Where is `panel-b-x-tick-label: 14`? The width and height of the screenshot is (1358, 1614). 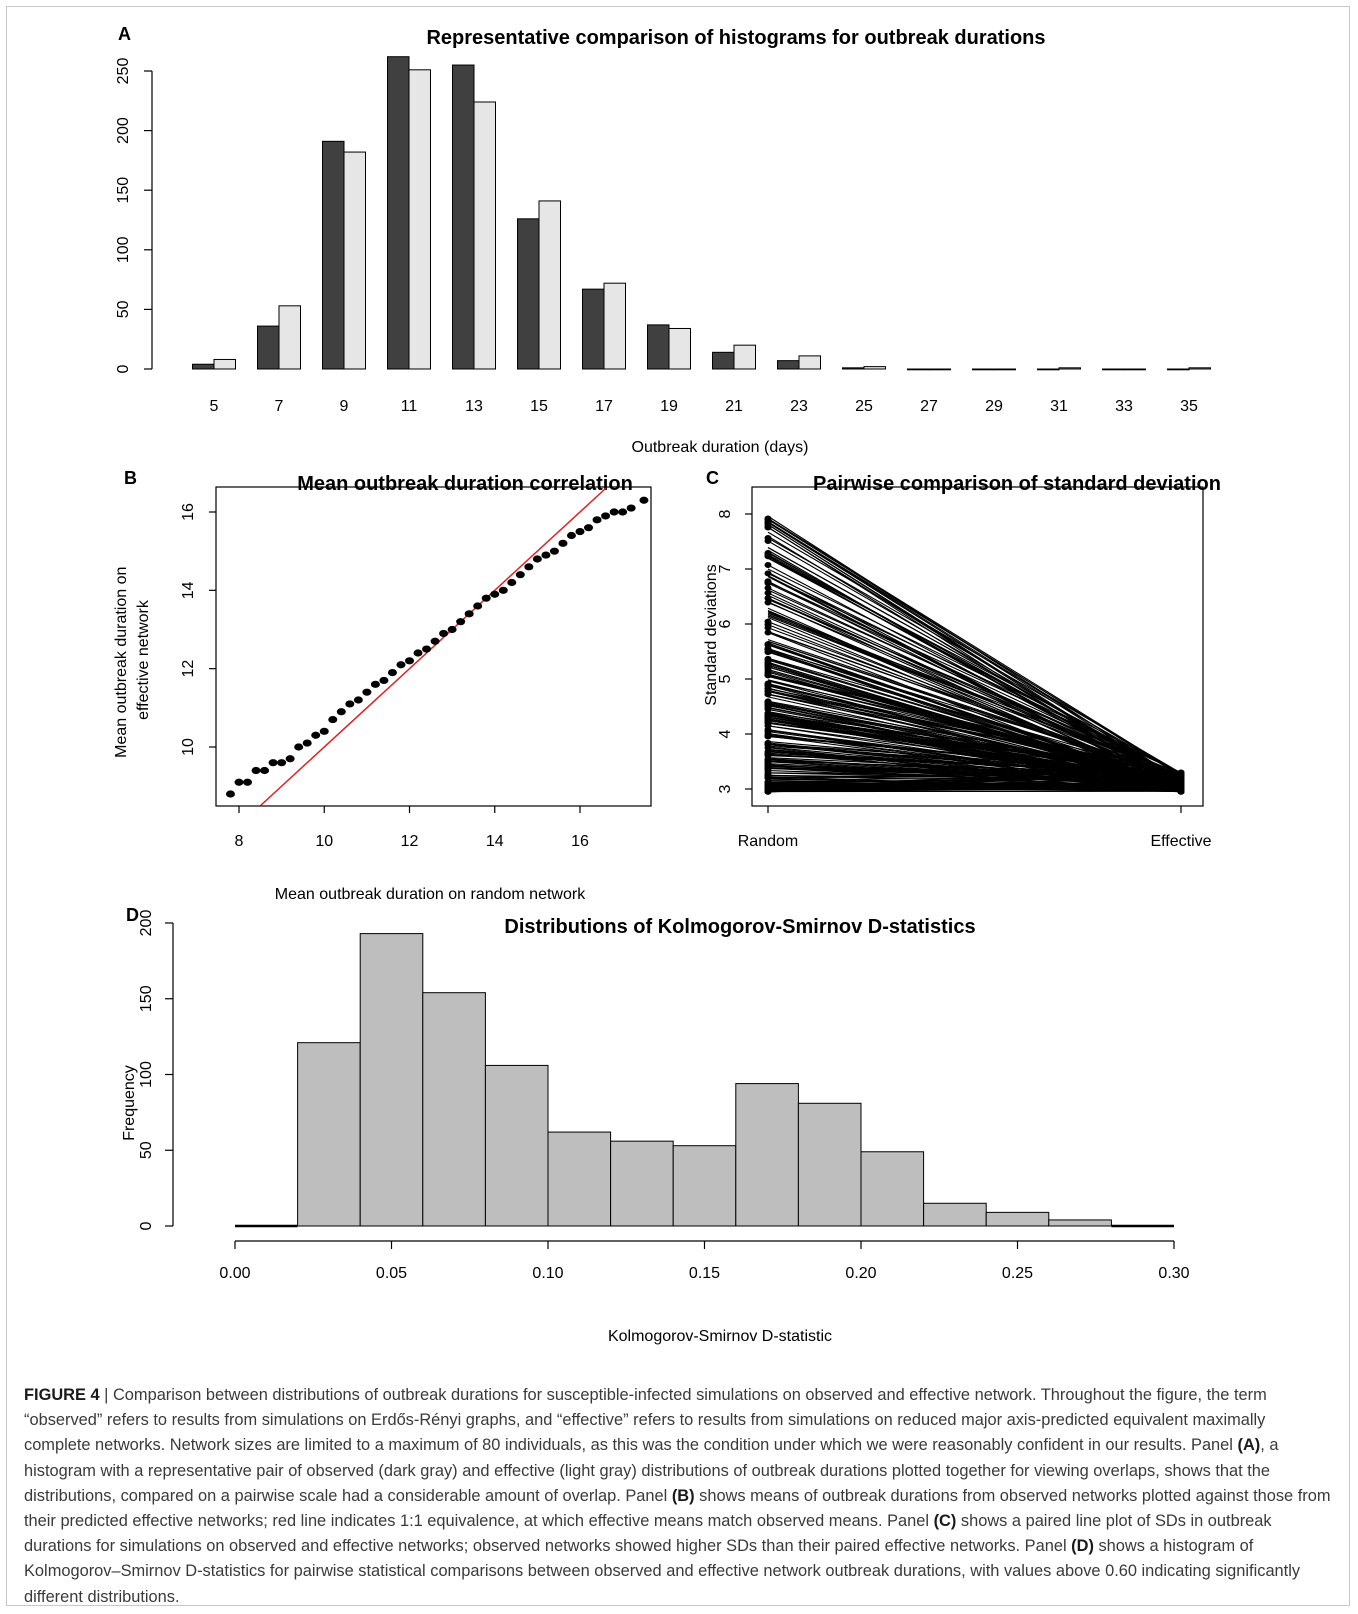 panel-b-x-tick-label: 14 is located at coordinates (495, 841).